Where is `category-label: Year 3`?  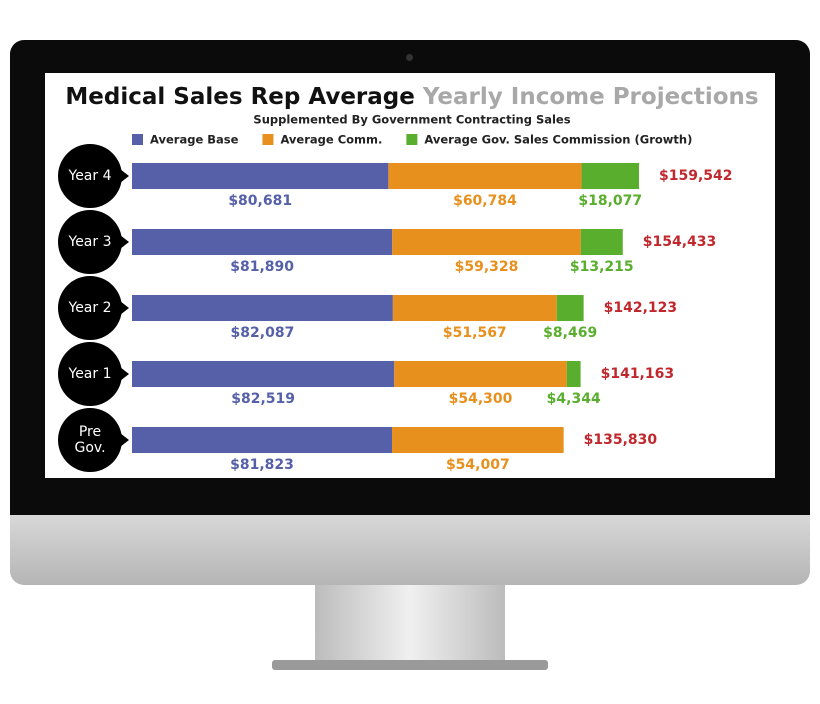
category-label: Year 3 is located at coordinates (90, 242).